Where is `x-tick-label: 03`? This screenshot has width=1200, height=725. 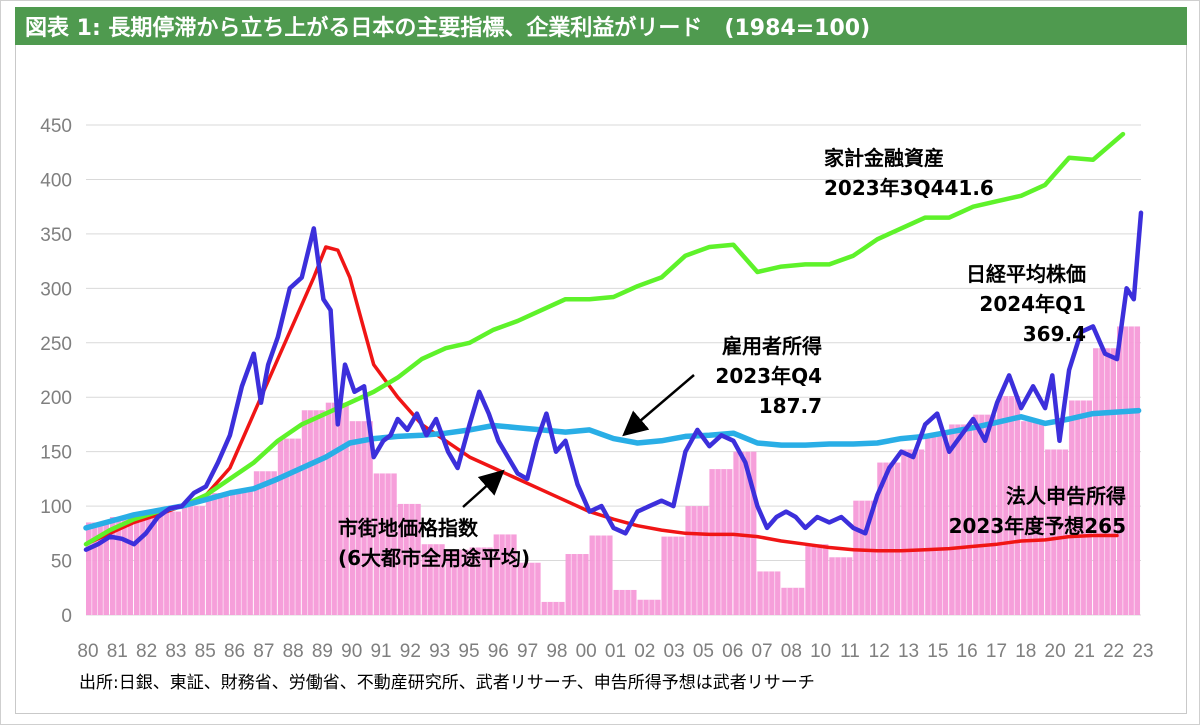 x-tick-label: 03 is located at coordinates (674, 651).